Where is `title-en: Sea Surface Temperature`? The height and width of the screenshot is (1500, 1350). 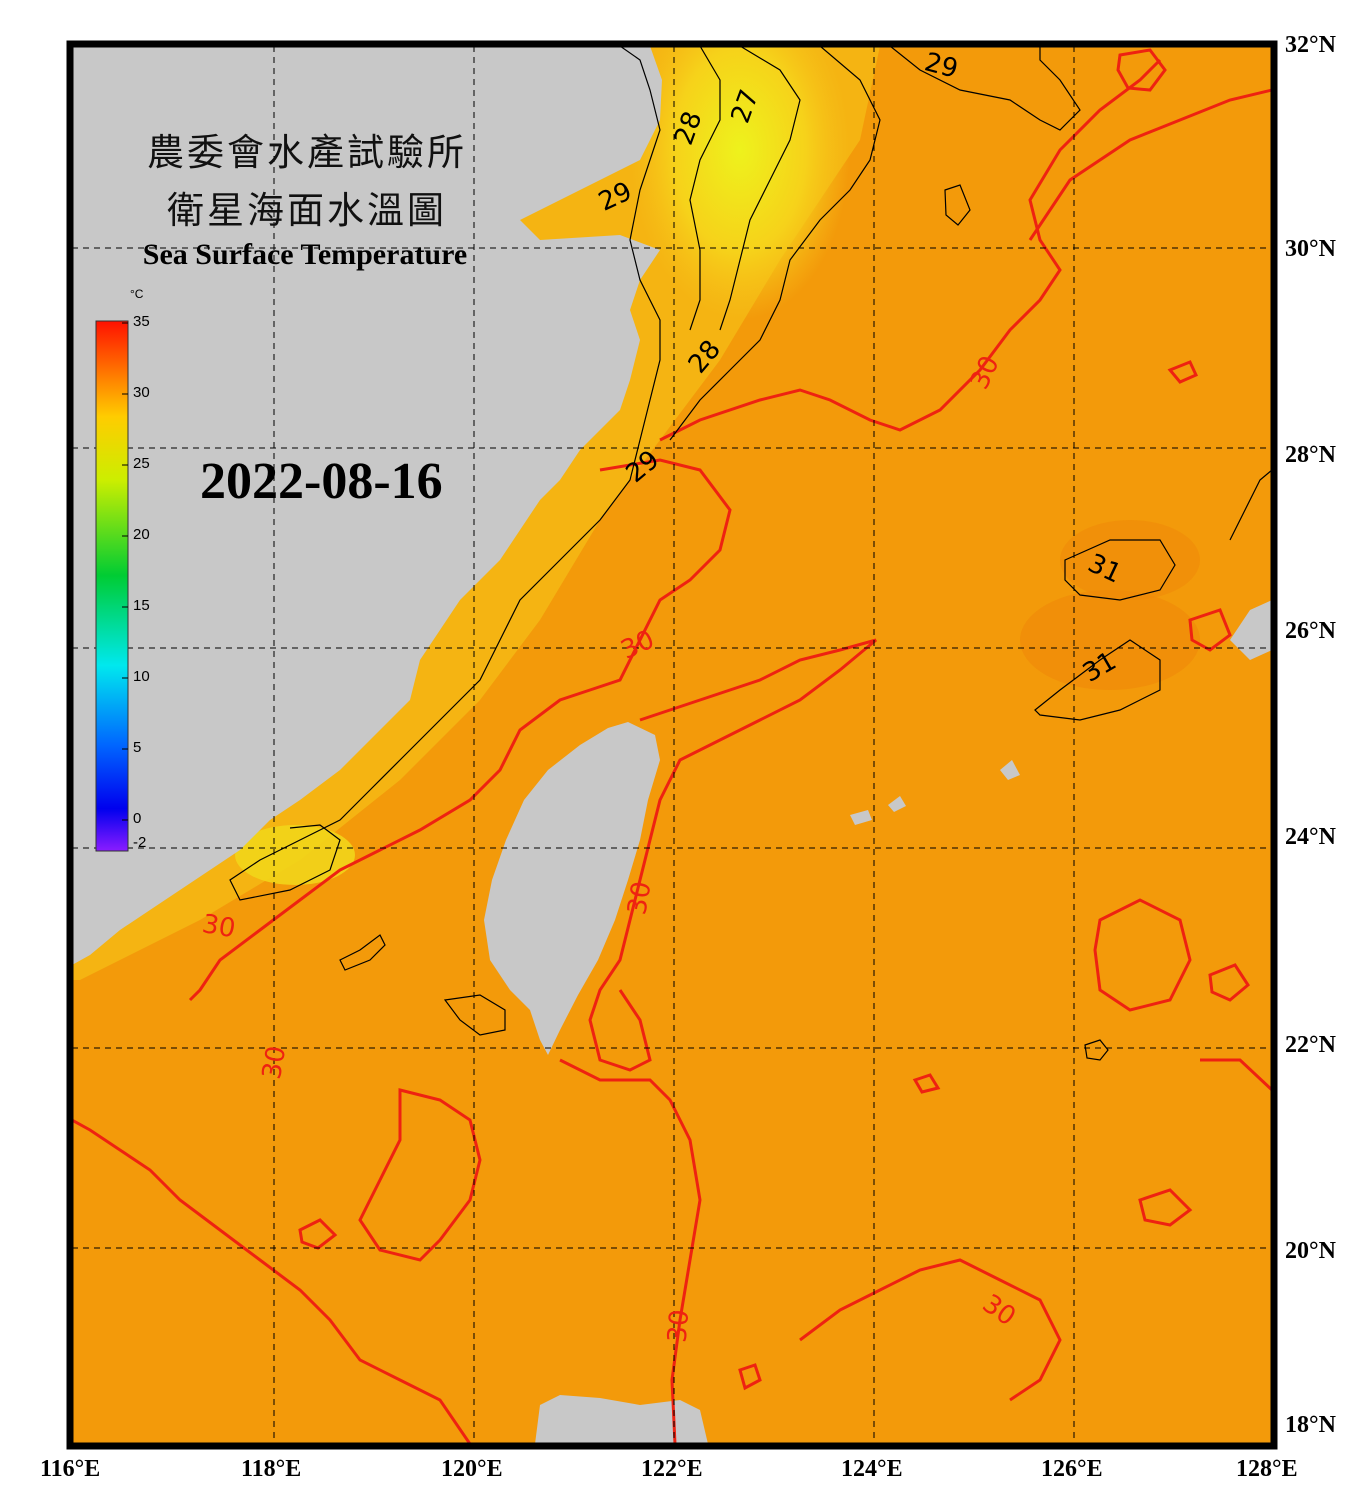
title-en: Sea Surface Temperature is located at coordinates (305, 254).